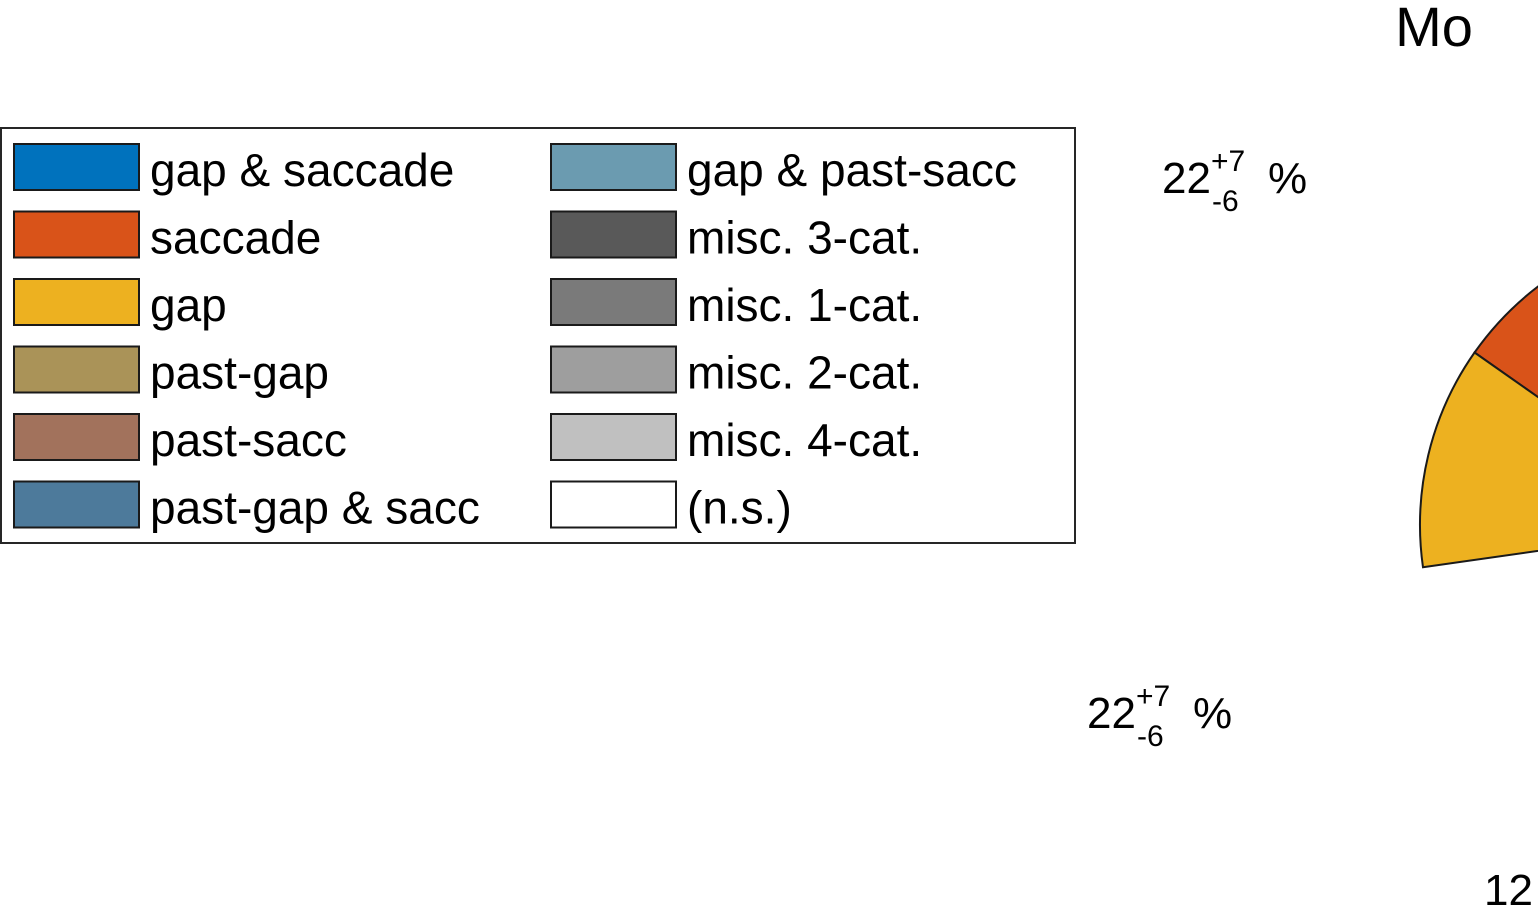 This screenshot has height=910, width=1538. Describe the element at coordinates (248, 440) in the screenshot. I see `legend-label: past-sacc` at that location.